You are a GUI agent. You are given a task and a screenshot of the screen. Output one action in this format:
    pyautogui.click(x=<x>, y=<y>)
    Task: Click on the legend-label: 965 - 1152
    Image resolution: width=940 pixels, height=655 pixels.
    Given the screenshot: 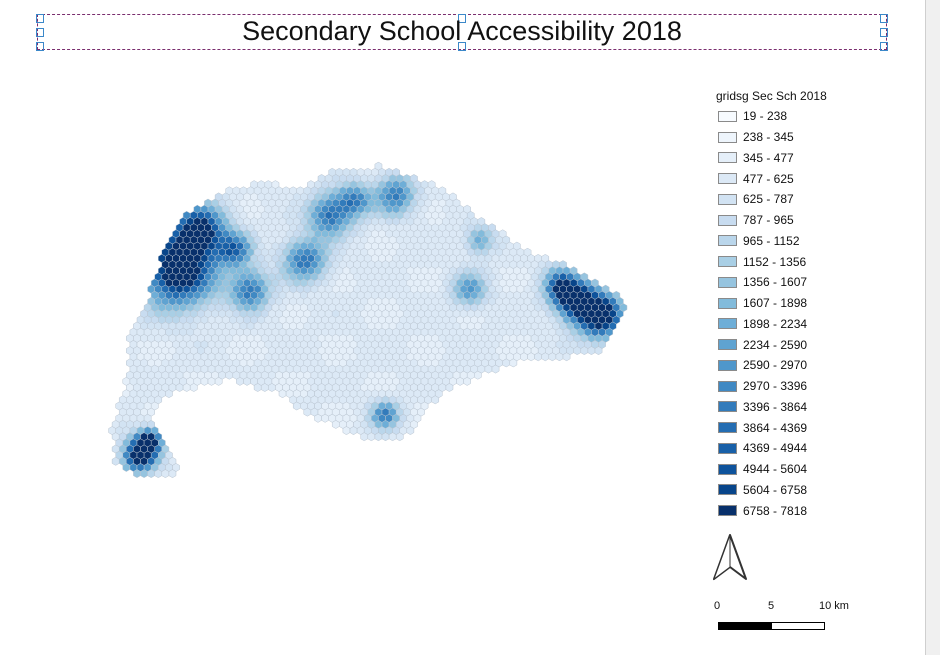 What is the action you would take?
    pyautogui.click(x=771, y=240)
    